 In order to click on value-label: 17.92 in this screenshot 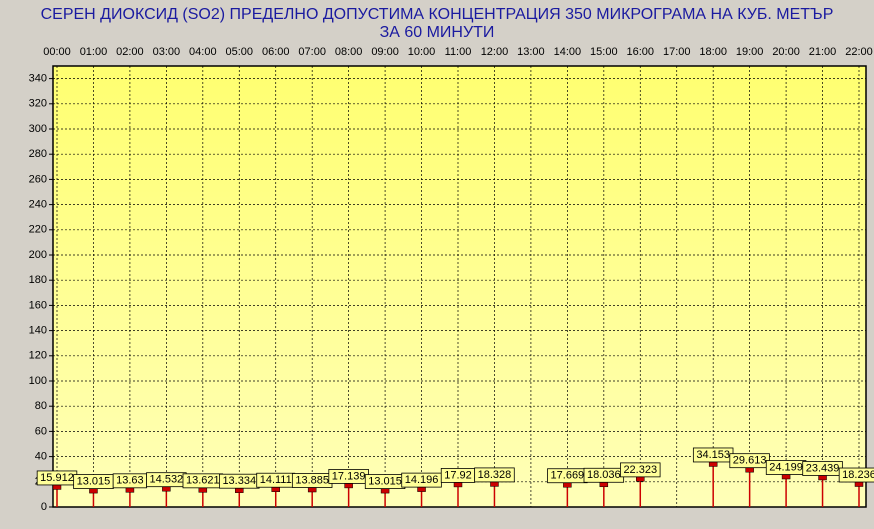, I will do `click(458, 475)`.